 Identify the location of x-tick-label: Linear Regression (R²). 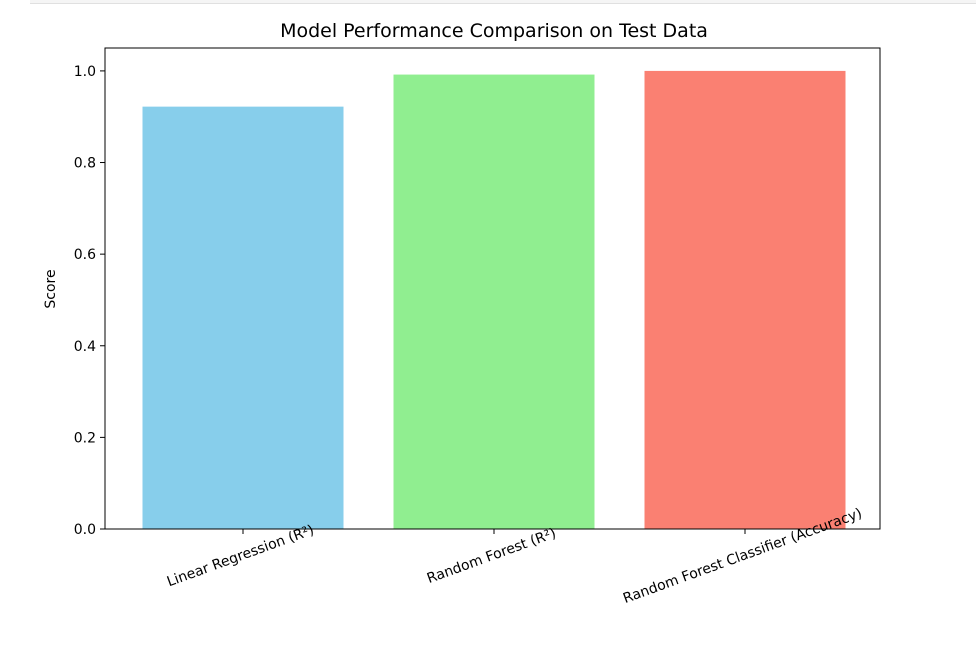
(240, 556).